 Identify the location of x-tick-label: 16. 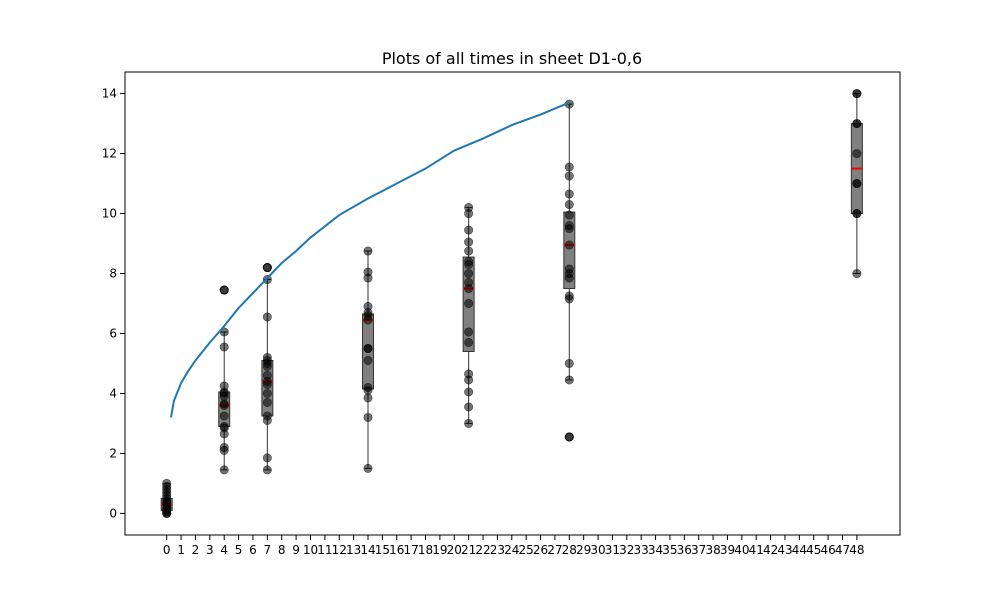
(396, 550).